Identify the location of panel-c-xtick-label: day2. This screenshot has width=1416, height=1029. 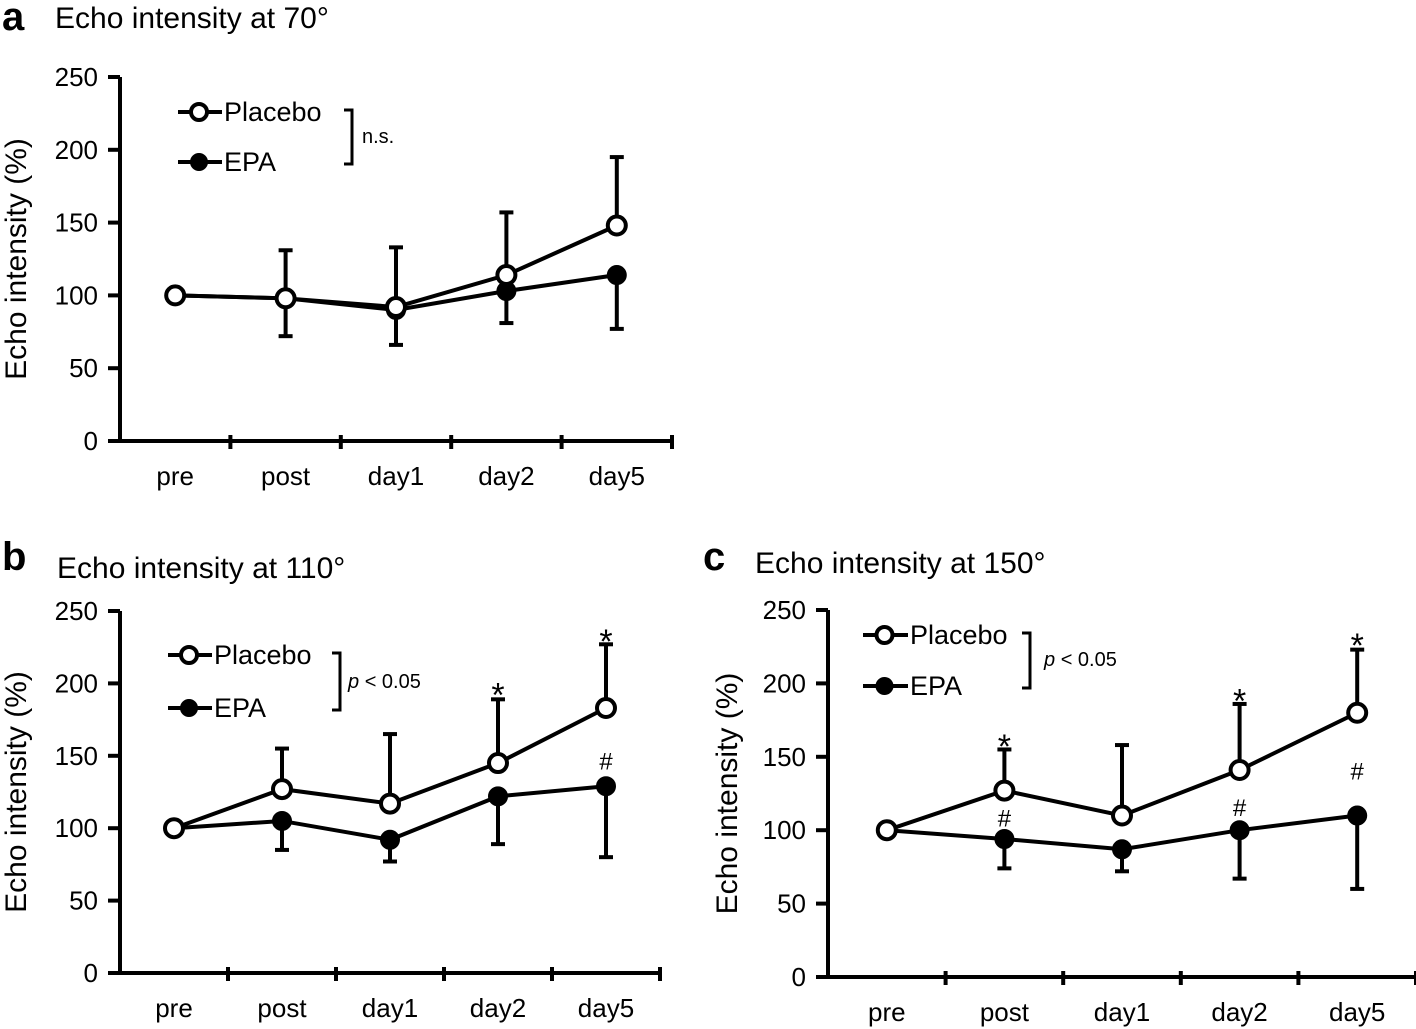
(1239, 1012).